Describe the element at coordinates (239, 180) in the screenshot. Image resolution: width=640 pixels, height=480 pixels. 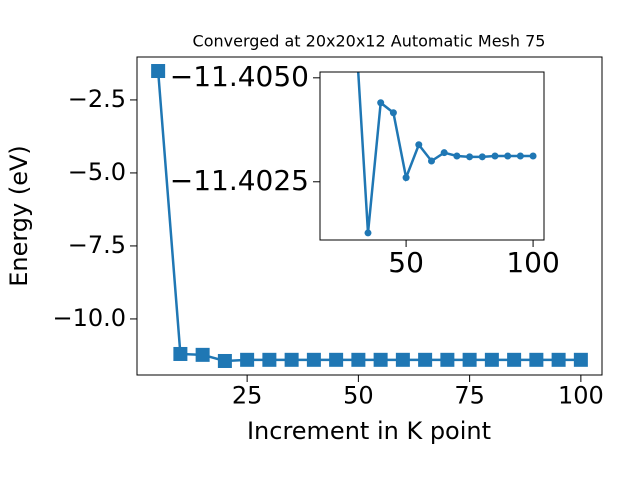
I see `y-tick-label: −11.4025` at that location.